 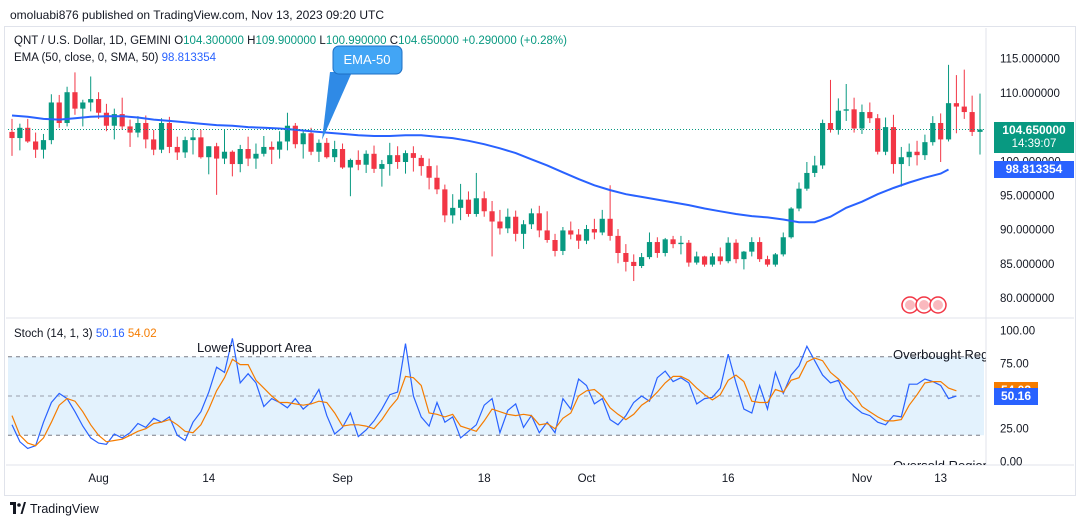 I want to click on time-tick-label: 18, so click(x=484, y=479).